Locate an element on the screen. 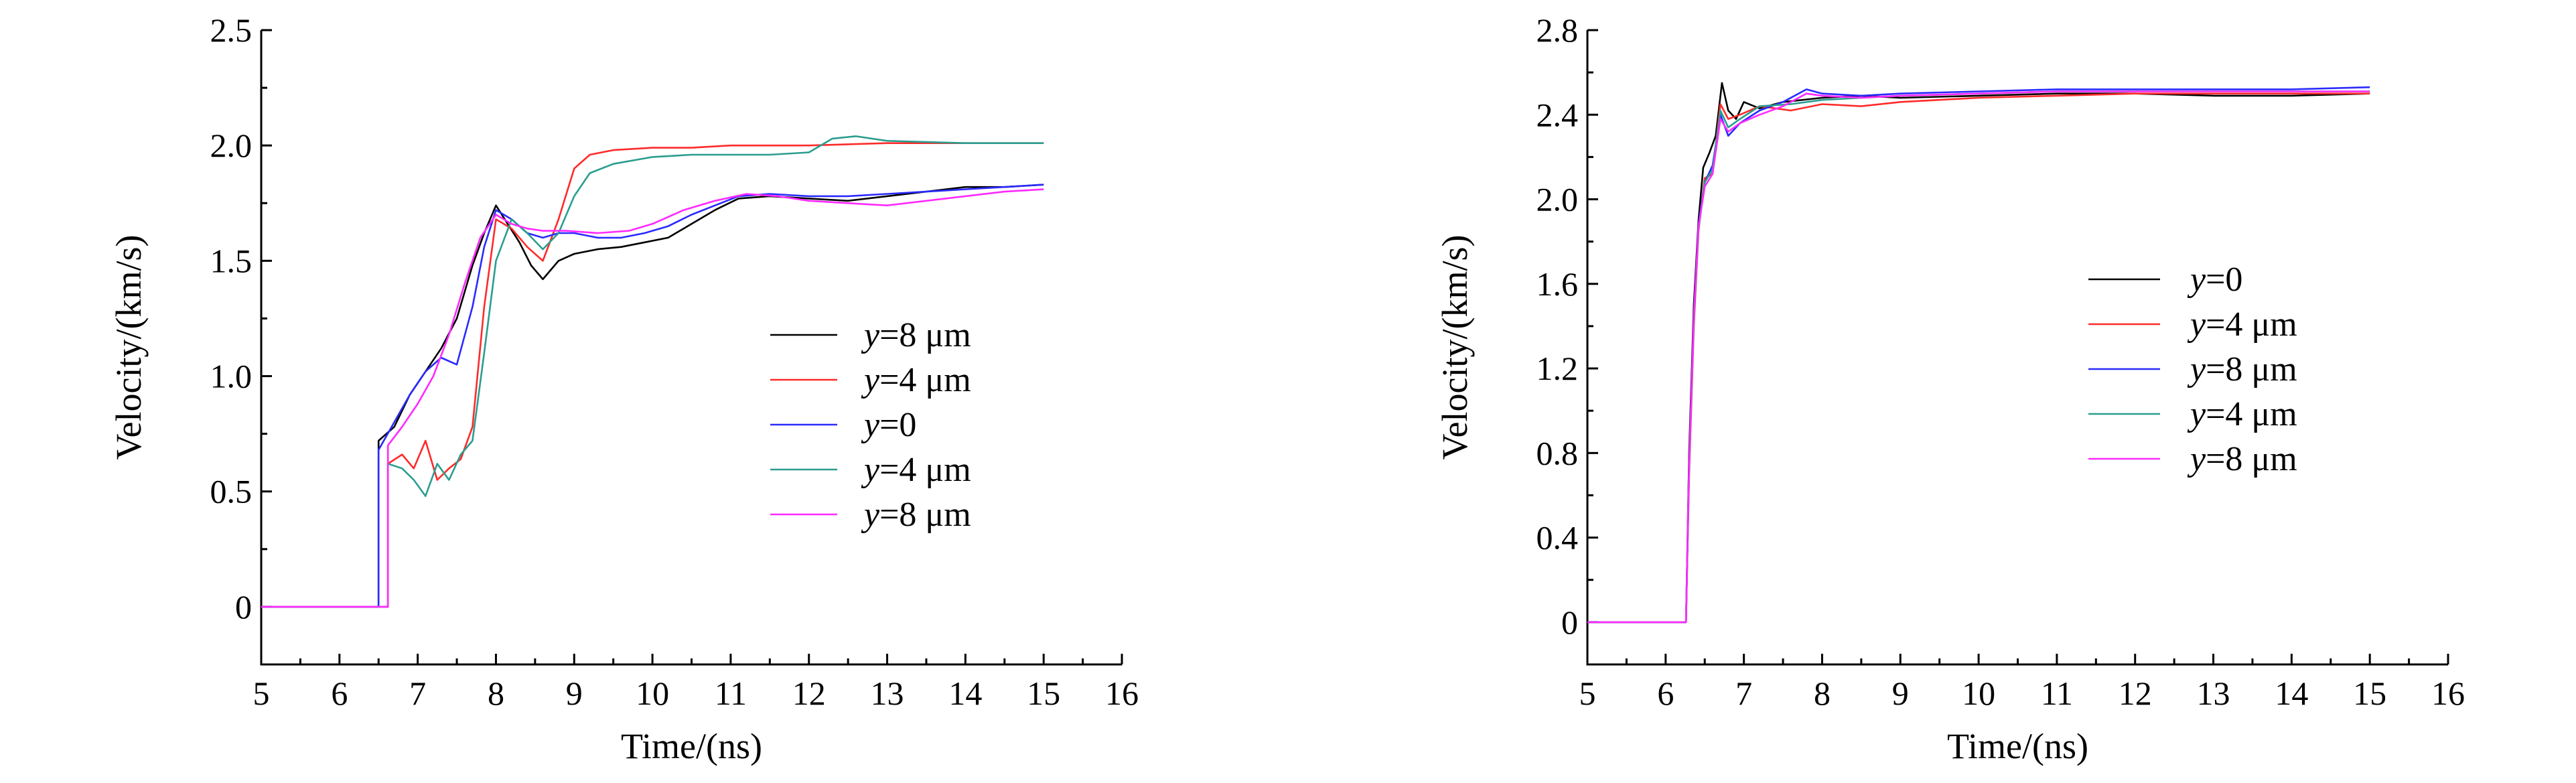 This screenshot has height=783, width=2576. y-tick-label: 1.5 is located at coordinates (231, 260).